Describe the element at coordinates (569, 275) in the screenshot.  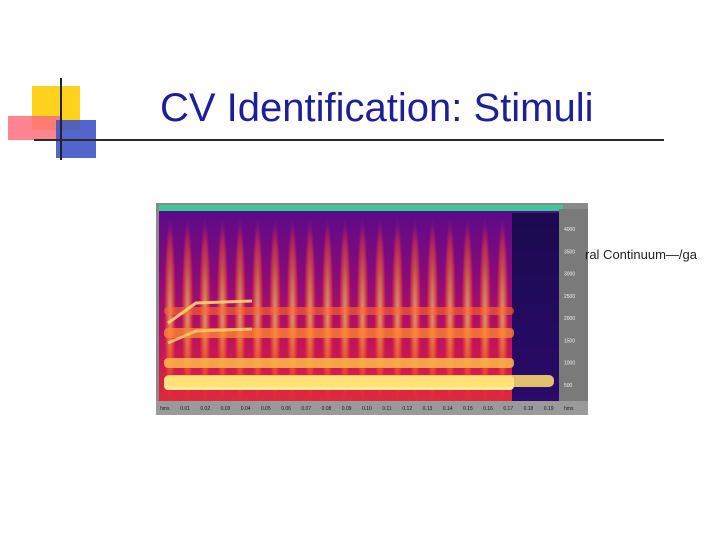
I see `frequency-tick-label: 3000` at that location.